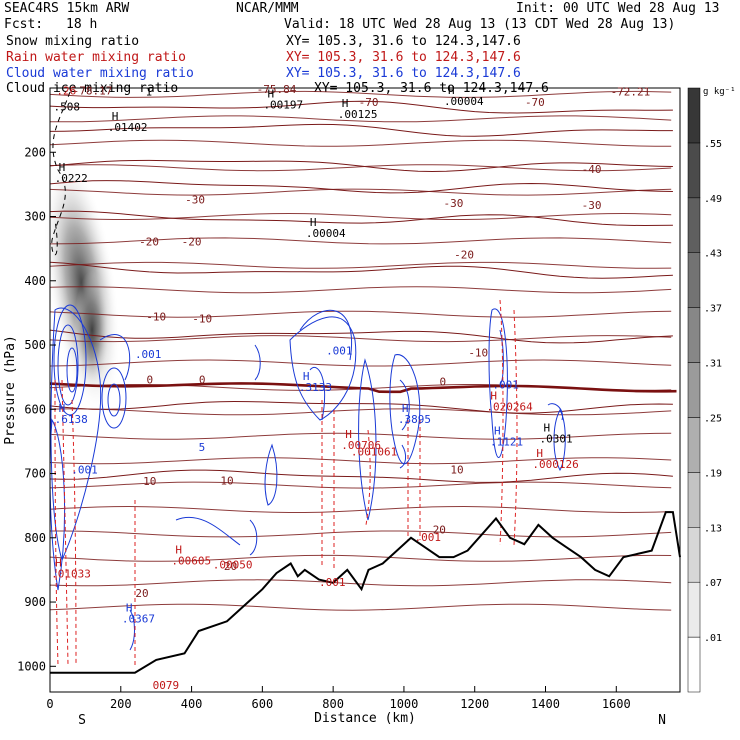 This screenshot has height=740, width=740. What do you see at coordinates (713, 583) in the screenshot?
I see `colorbar-level-label: .07` at bounding box center [713, 583].